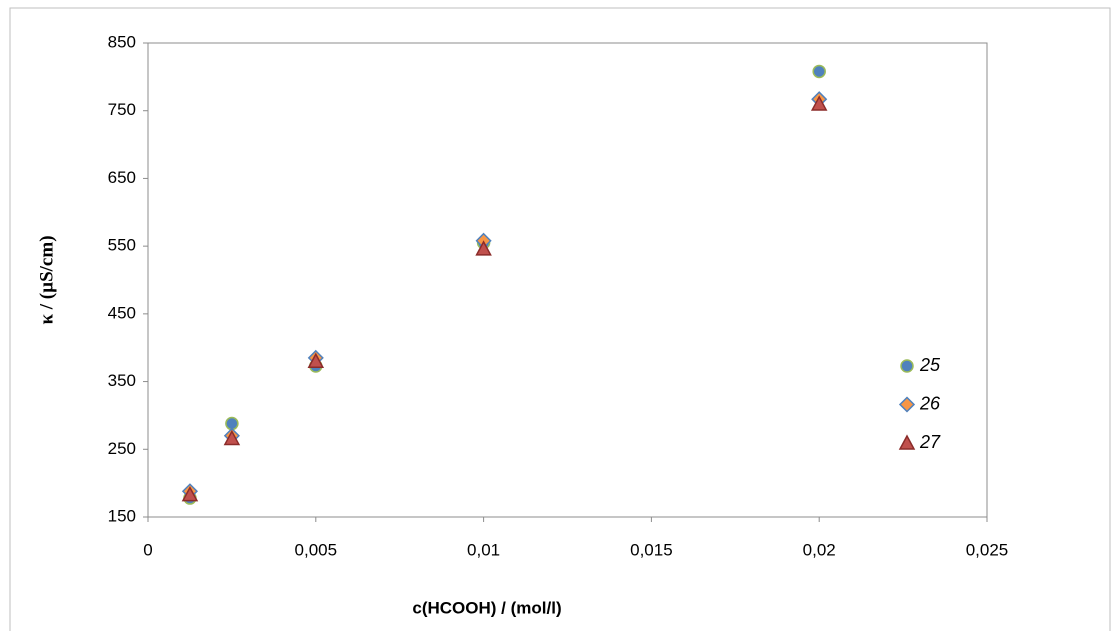  I want to click on x-tick-label: 0,025, so click(987, 549).